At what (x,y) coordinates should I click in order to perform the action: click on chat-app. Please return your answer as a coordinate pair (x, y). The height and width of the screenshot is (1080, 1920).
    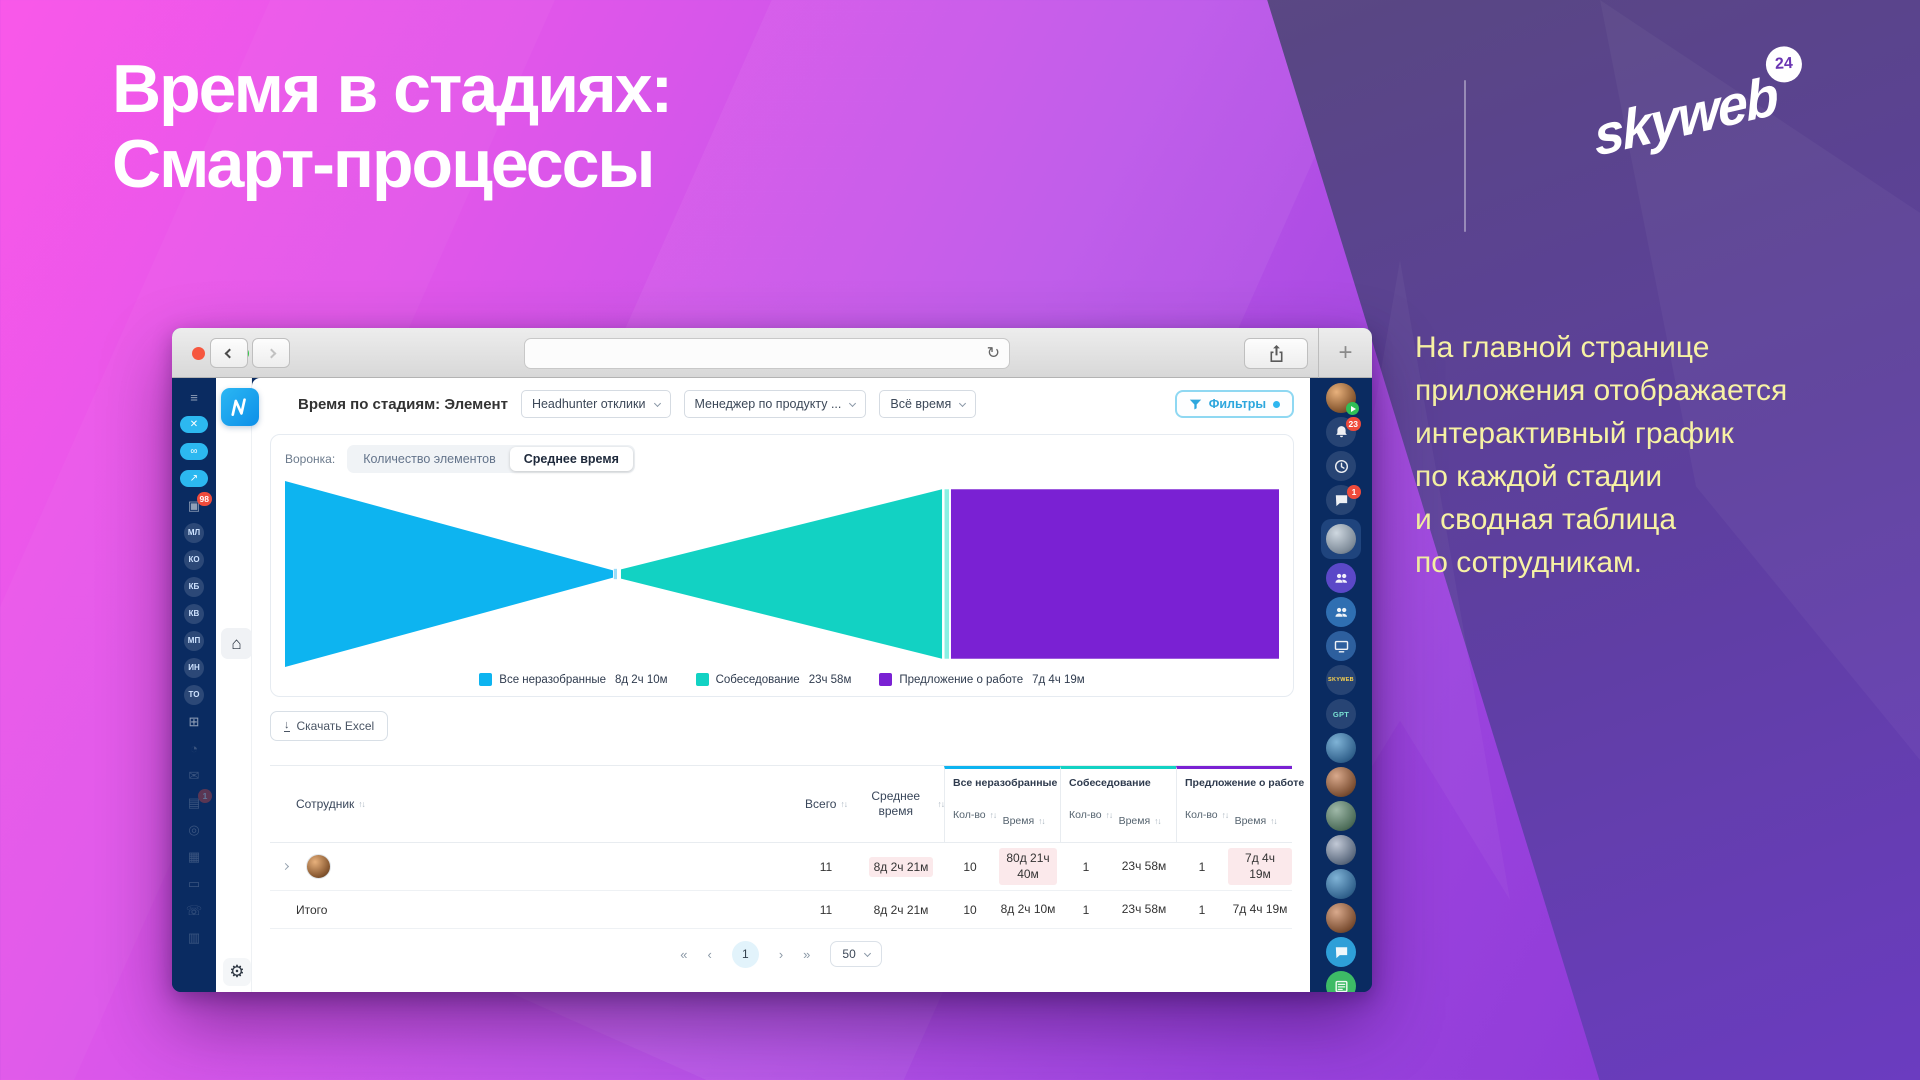
    Looking at the image, I should click on (1341, 952).